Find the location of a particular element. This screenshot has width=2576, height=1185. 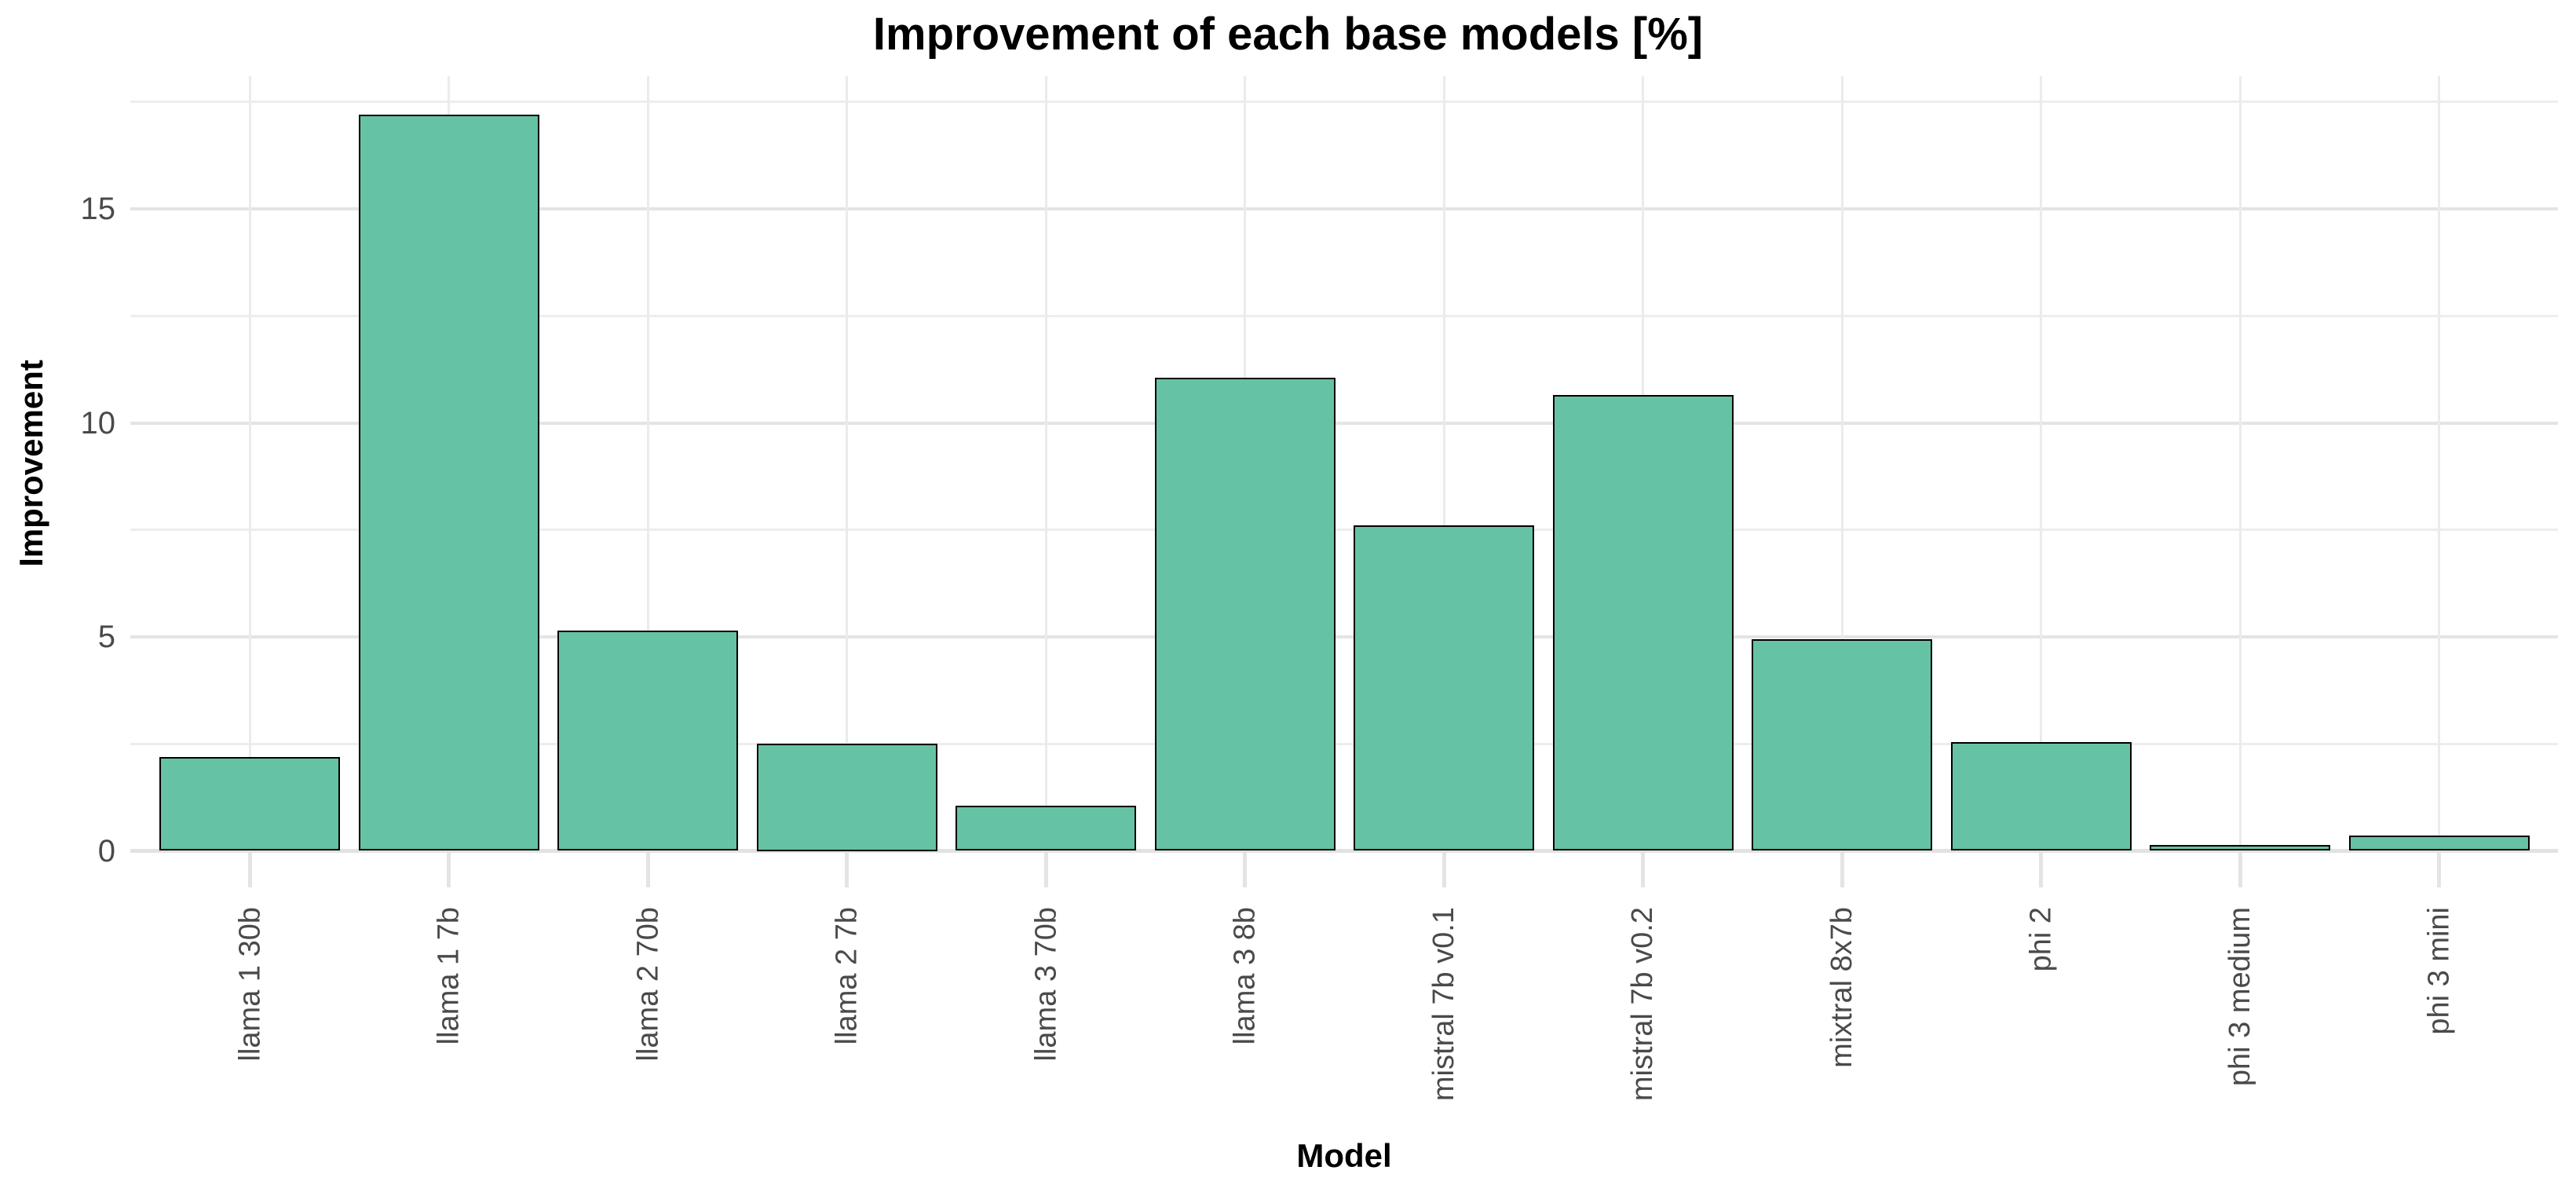

chart-title: Improvement of each base models [%] is located at coordinates (1288, 34).